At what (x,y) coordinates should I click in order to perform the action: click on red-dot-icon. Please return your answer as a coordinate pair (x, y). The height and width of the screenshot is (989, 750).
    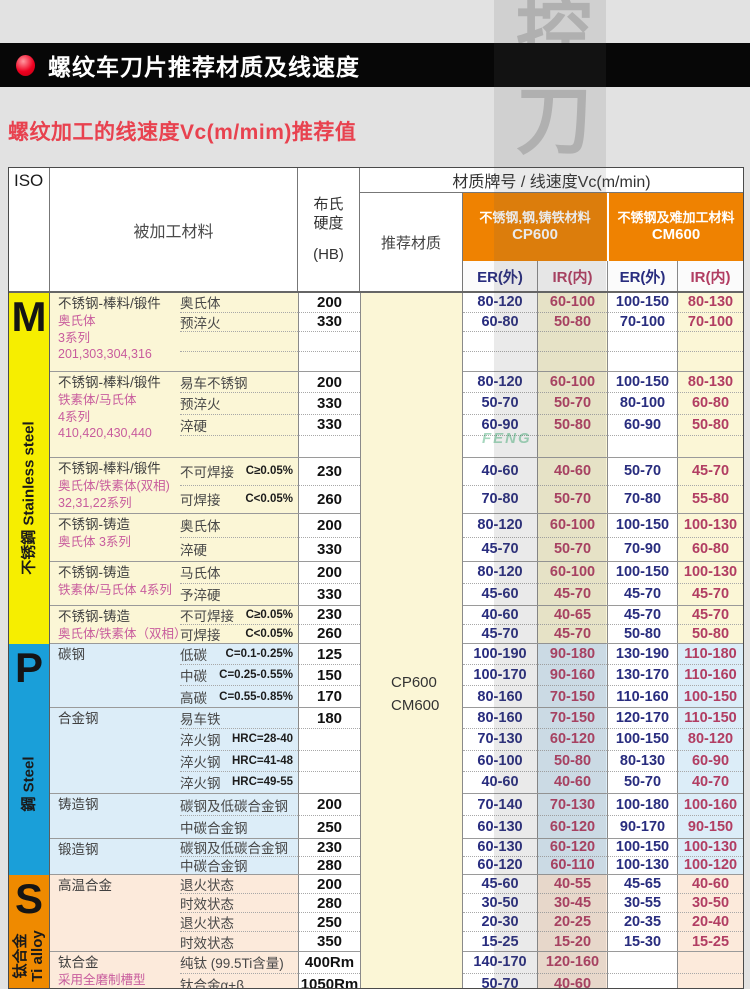
    Looking at the image, I should click on (25, 65).